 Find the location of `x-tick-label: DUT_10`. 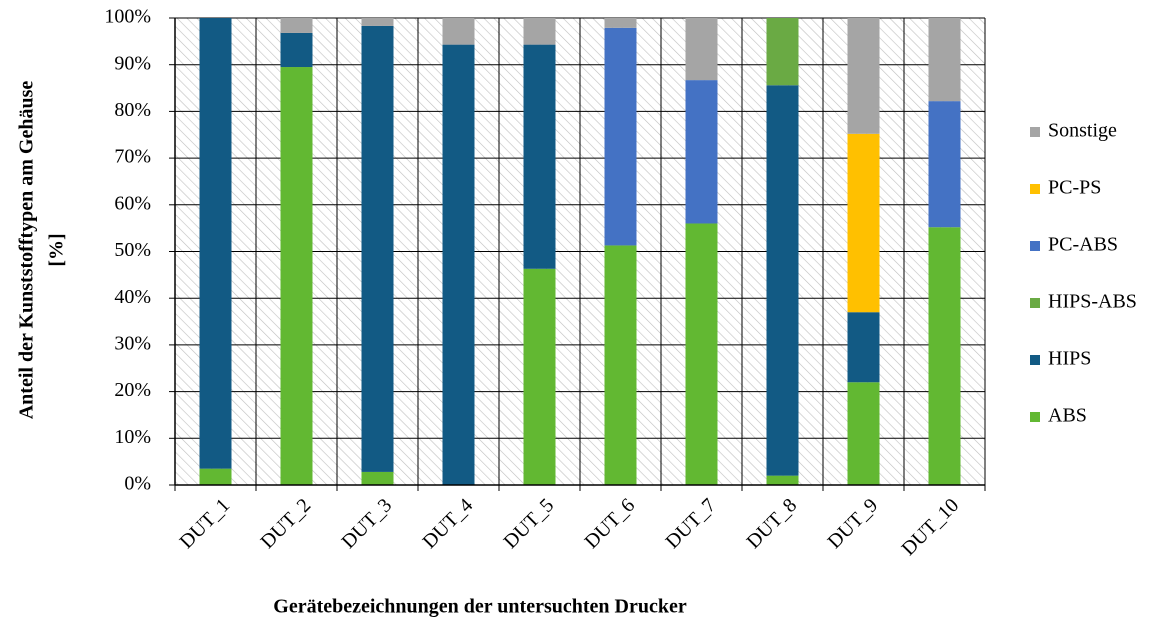

x-tick-label: DUT_10 is located at coordinates (930, 527).